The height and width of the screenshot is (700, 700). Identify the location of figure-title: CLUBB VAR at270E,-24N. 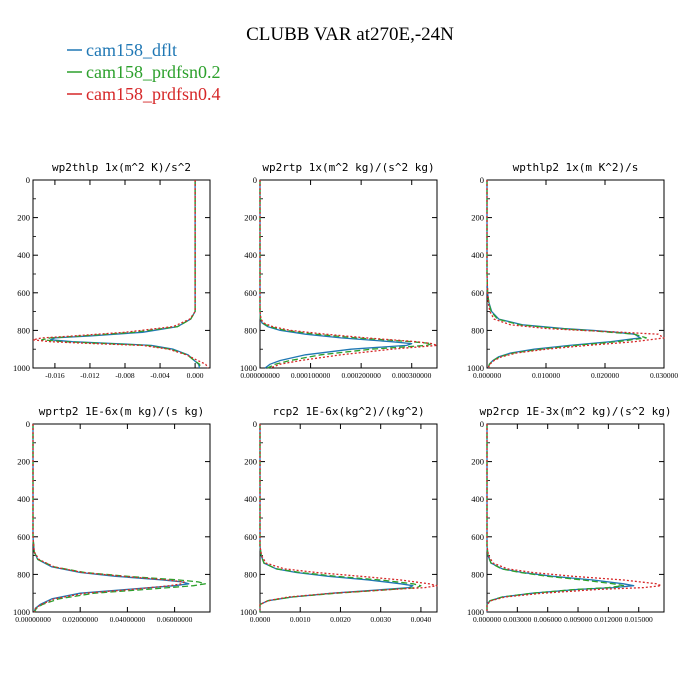
(350, 34).